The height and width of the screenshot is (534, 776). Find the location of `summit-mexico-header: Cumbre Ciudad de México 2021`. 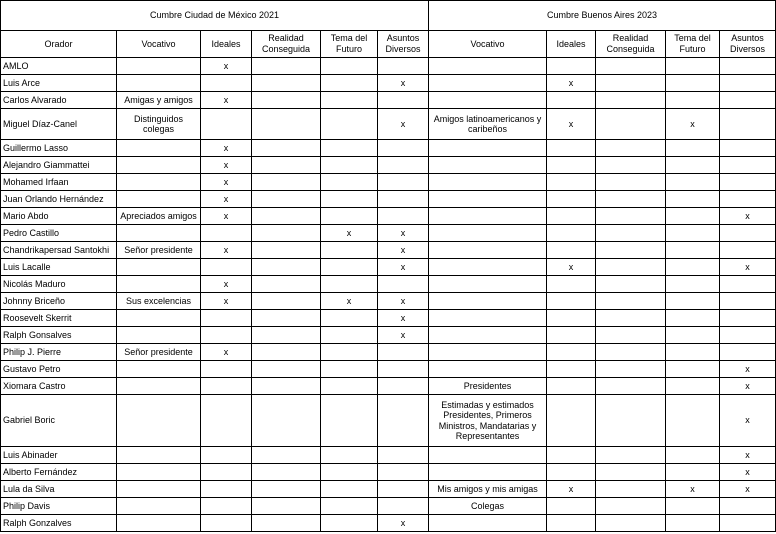

summit-mexico-header: Cumbre Ciudad de México 2021 is located at coordinates (215, 15).